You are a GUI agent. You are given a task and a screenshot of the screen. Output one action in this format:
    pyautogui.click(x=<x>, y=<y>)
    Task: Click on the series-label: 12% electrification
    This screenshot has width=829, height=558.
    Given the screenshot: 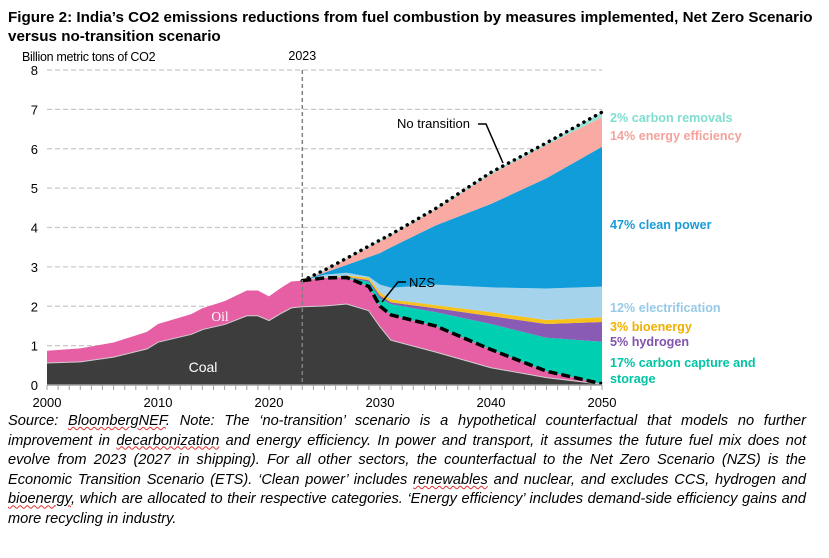 What is the action you would take?
    pyautogui.click(x=665, y=308)
    